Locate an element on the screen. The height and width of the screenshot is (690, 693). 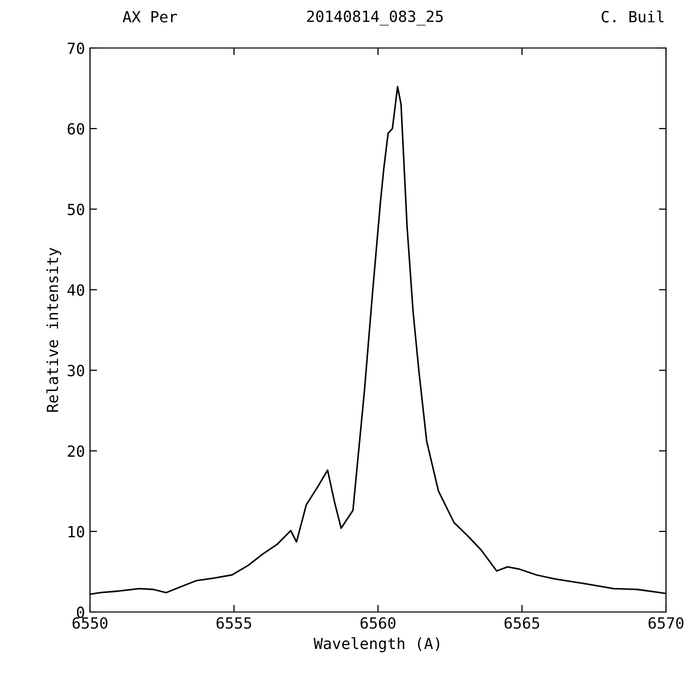
chart-title: AX Per is located at coordinates (150, 16).